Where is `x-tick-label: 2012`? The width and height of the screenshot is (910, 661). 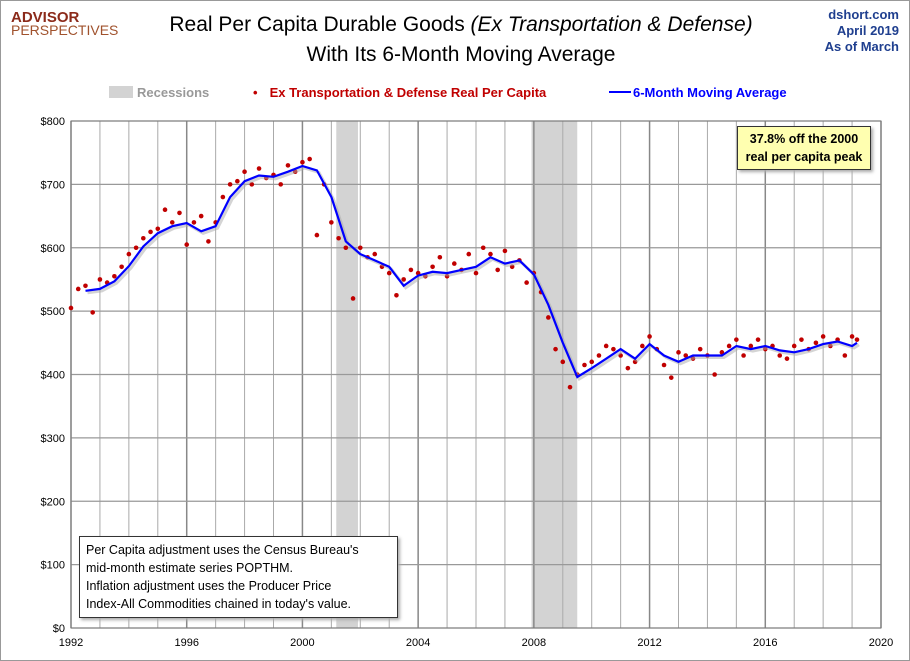 x-tick-label: 2012 is located at coordinates (649, 643).